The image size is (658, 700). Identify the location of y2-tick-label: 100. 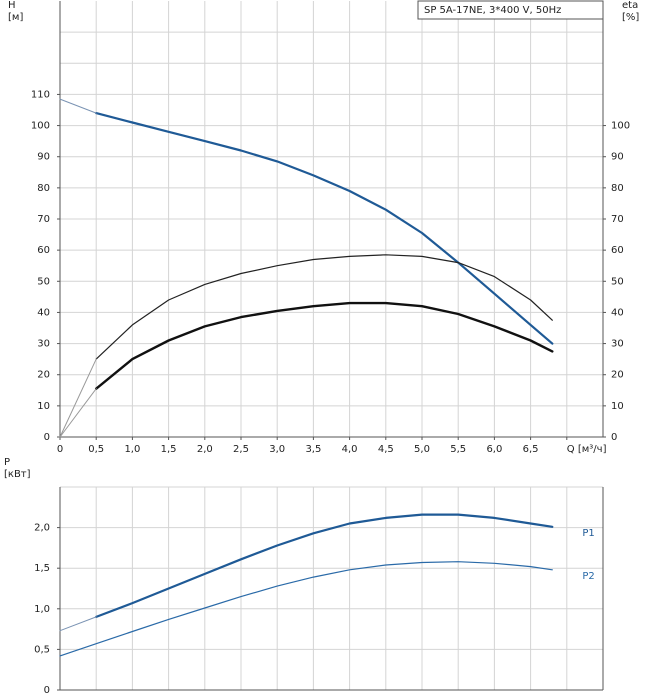
(620, 126).